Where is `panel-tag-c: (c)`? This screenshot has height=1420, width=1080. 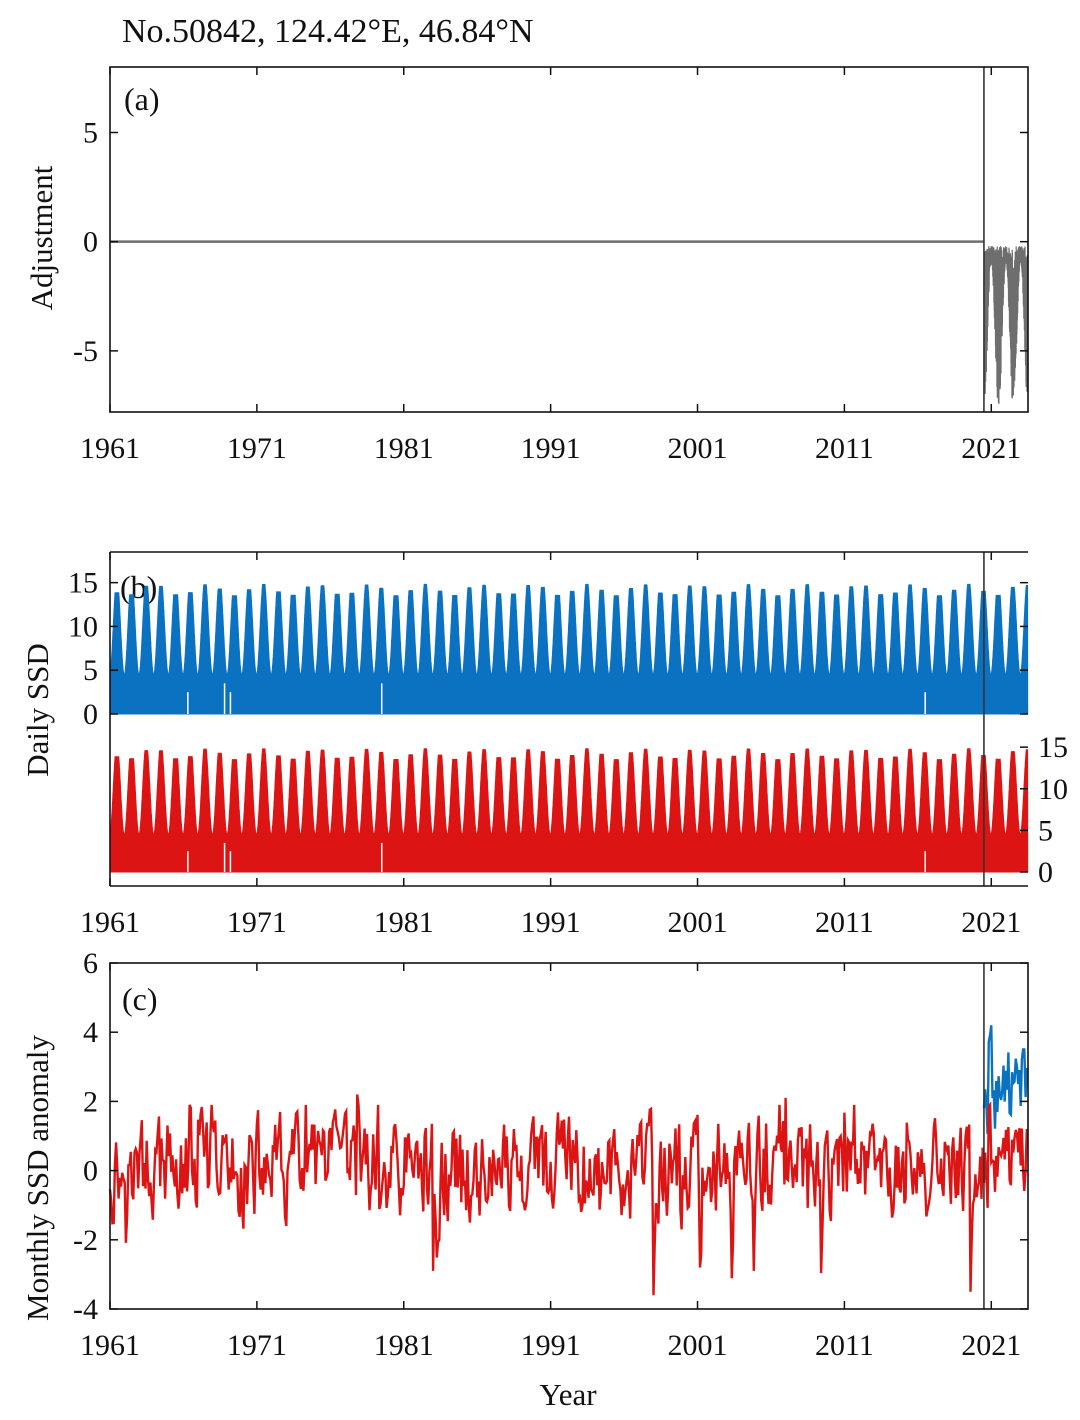 panel-tag-c: (c) is located at coordinates (140, 999).